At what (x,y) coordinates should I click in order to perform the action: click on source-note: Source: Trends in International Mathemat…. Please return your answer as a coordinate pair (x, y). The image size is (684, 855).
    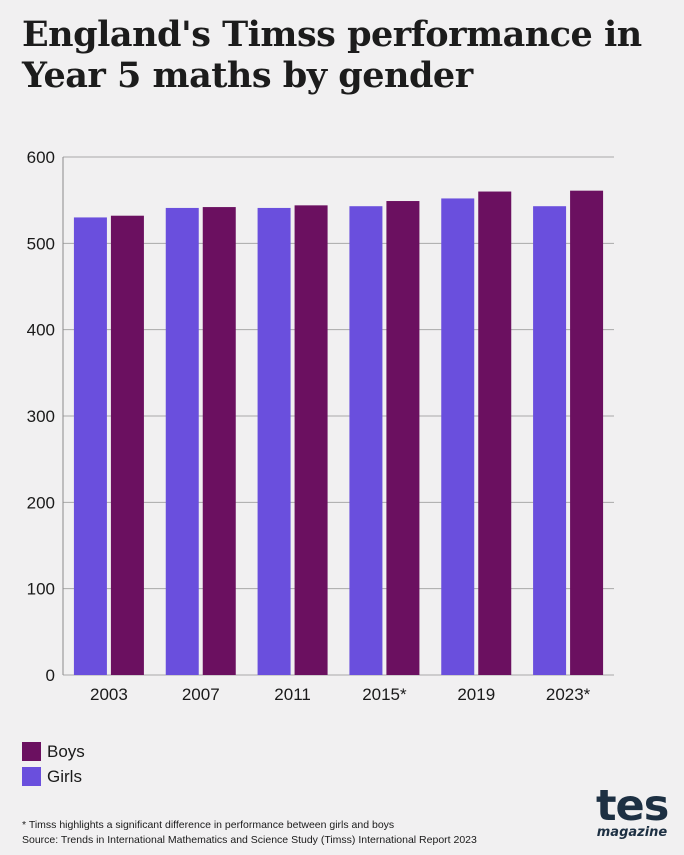
    Looking at the image, I should click on (249, 840).